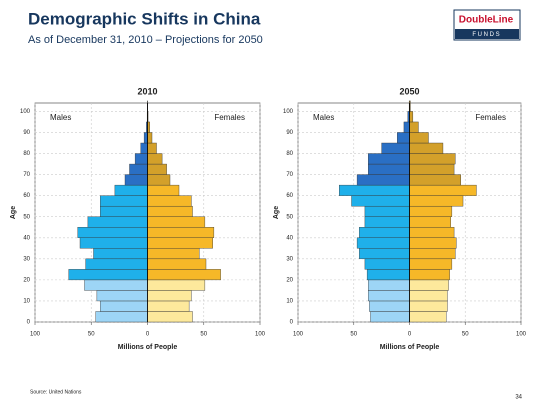  What do you see at coordinates (289, 154) in the screenshot?
I see `y-tick-label: 80` at bounding box center [289, 154].